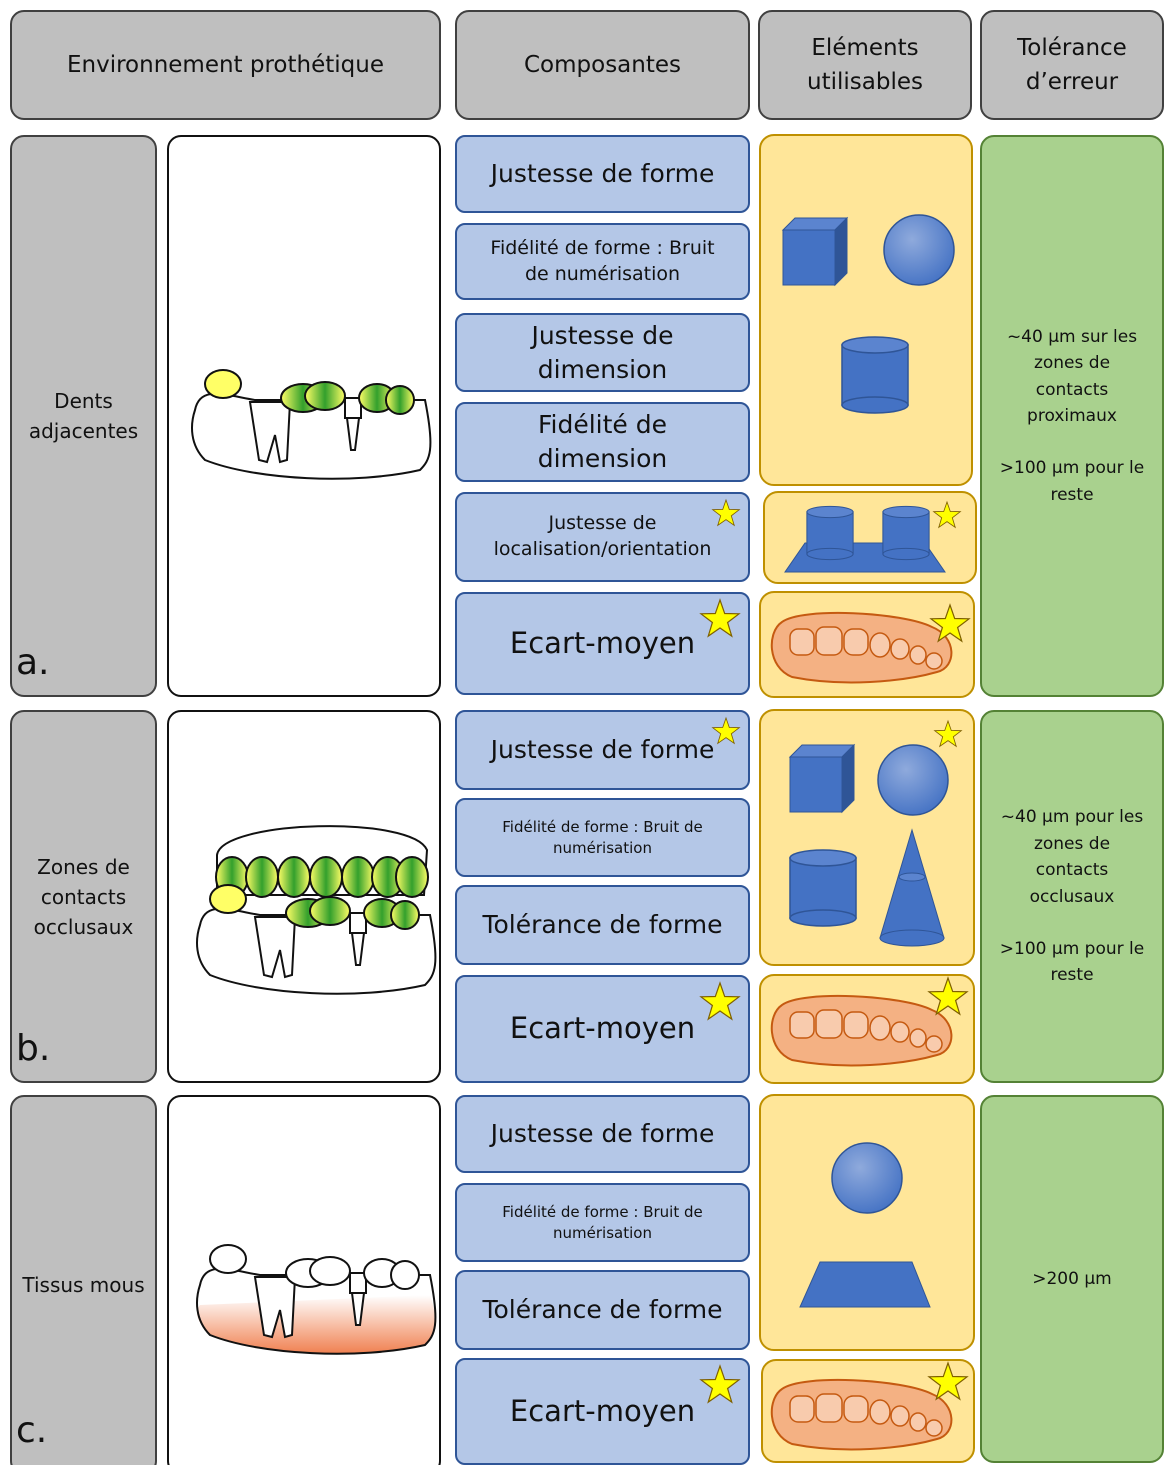 The height and width of the screenshot is (1465, 1164). Describe the element at coordinates (83, 896) in the screenshot. I see `environment-label: Zones de contacts occlusaux` at that location.